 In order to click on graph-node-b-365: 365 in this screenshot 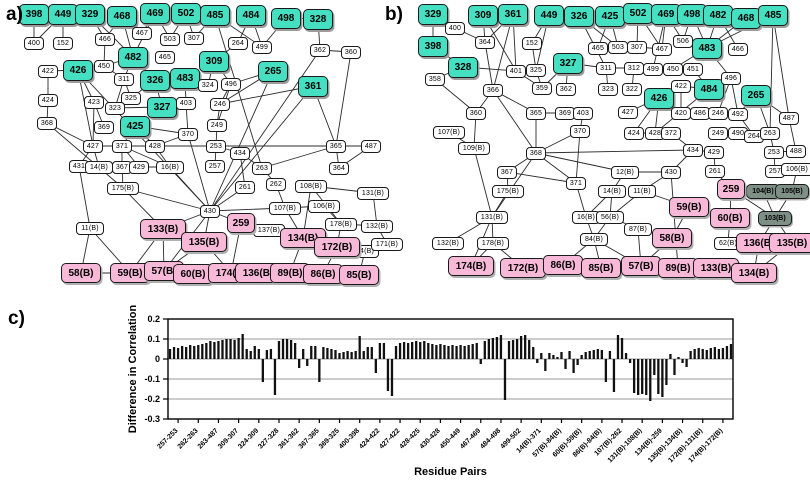, I will do `click(536, 113)`.